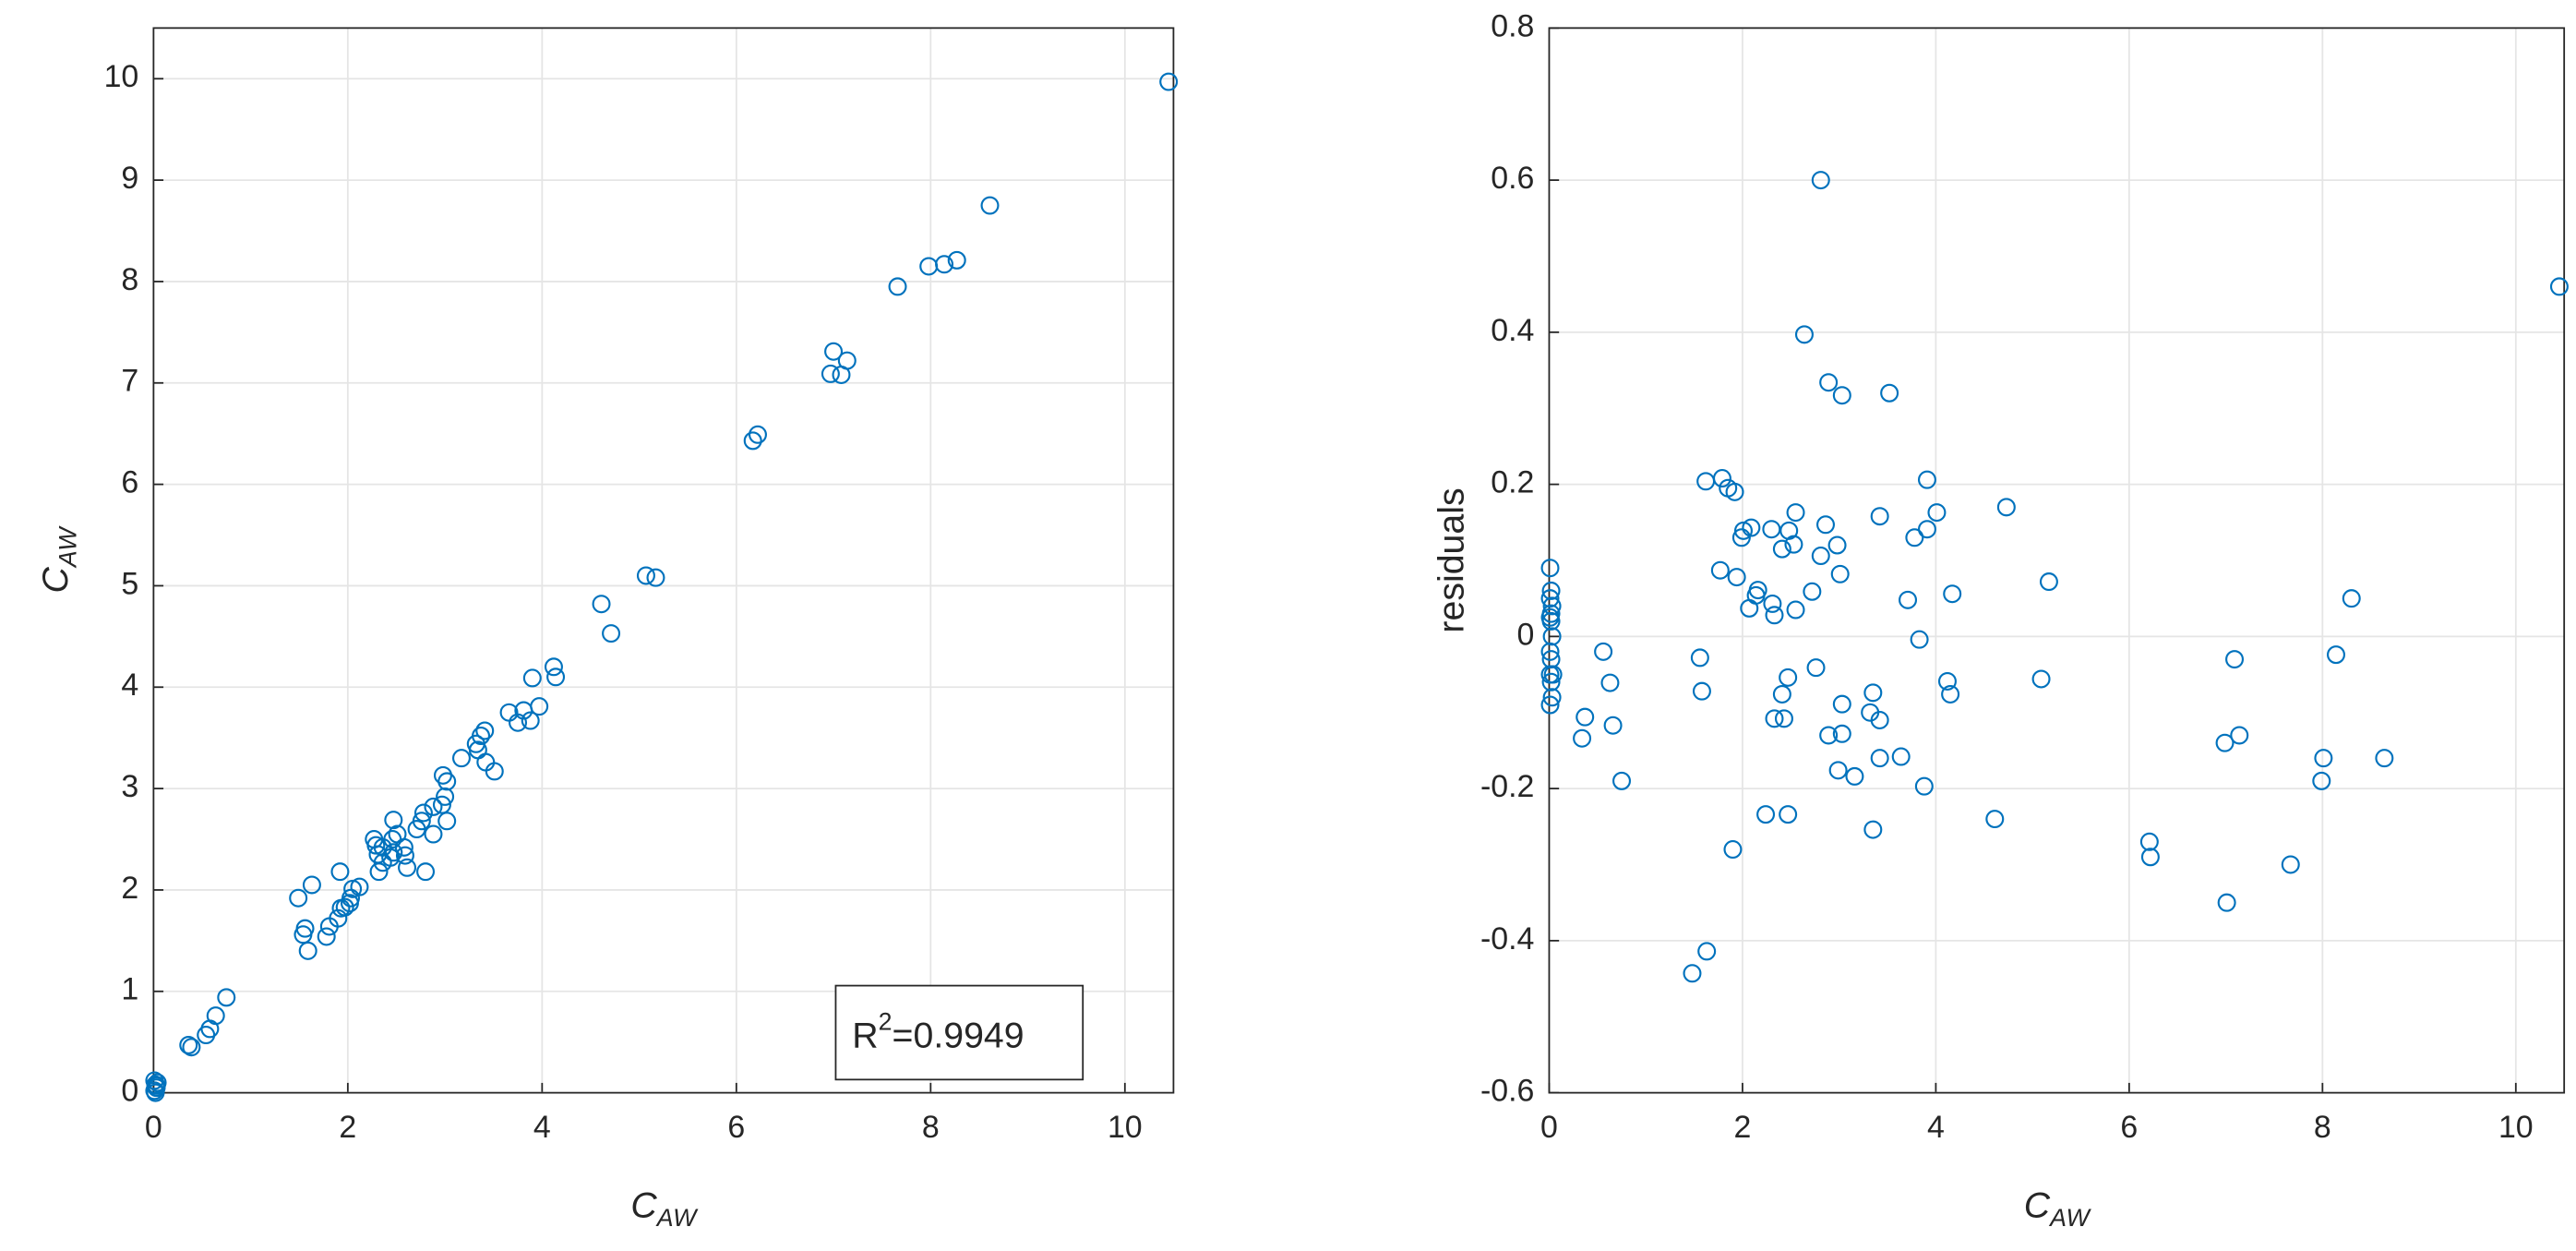 This screenshot has height=1251, width=2576. Describe the element at coordinates (130, 279) in the screenshot. I see `y-tick-label: 8` at that location.